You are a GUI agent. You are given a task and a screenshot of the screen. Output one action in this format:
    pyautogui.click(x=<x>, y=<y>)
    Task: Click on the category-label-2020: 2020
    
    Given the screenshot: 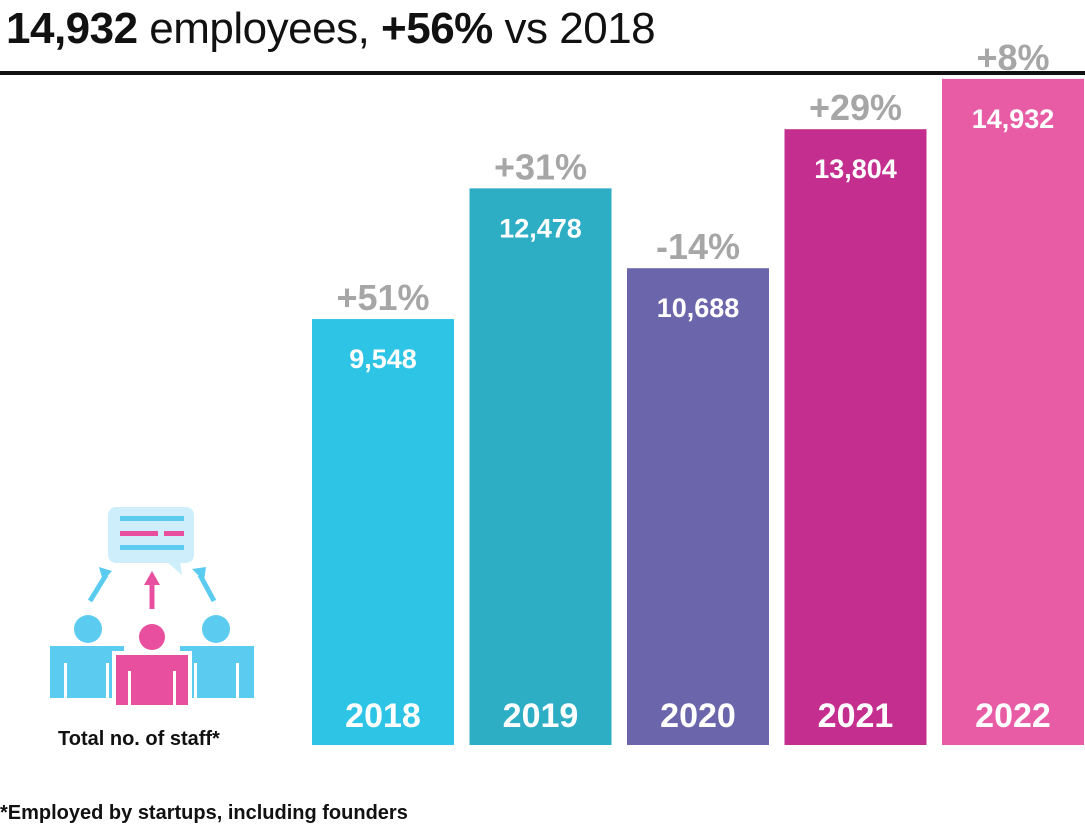 What is the action you would take?
    pyautogui.click(x=698, y=716)
    